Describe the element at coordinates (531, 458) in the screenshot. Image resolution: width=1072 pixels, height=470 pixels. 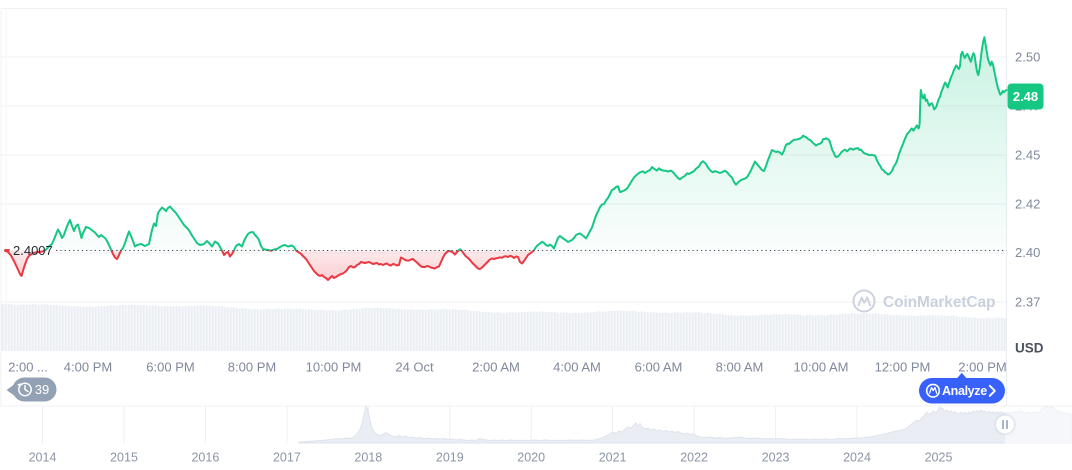
I see `svg-text: 2020` at that location.